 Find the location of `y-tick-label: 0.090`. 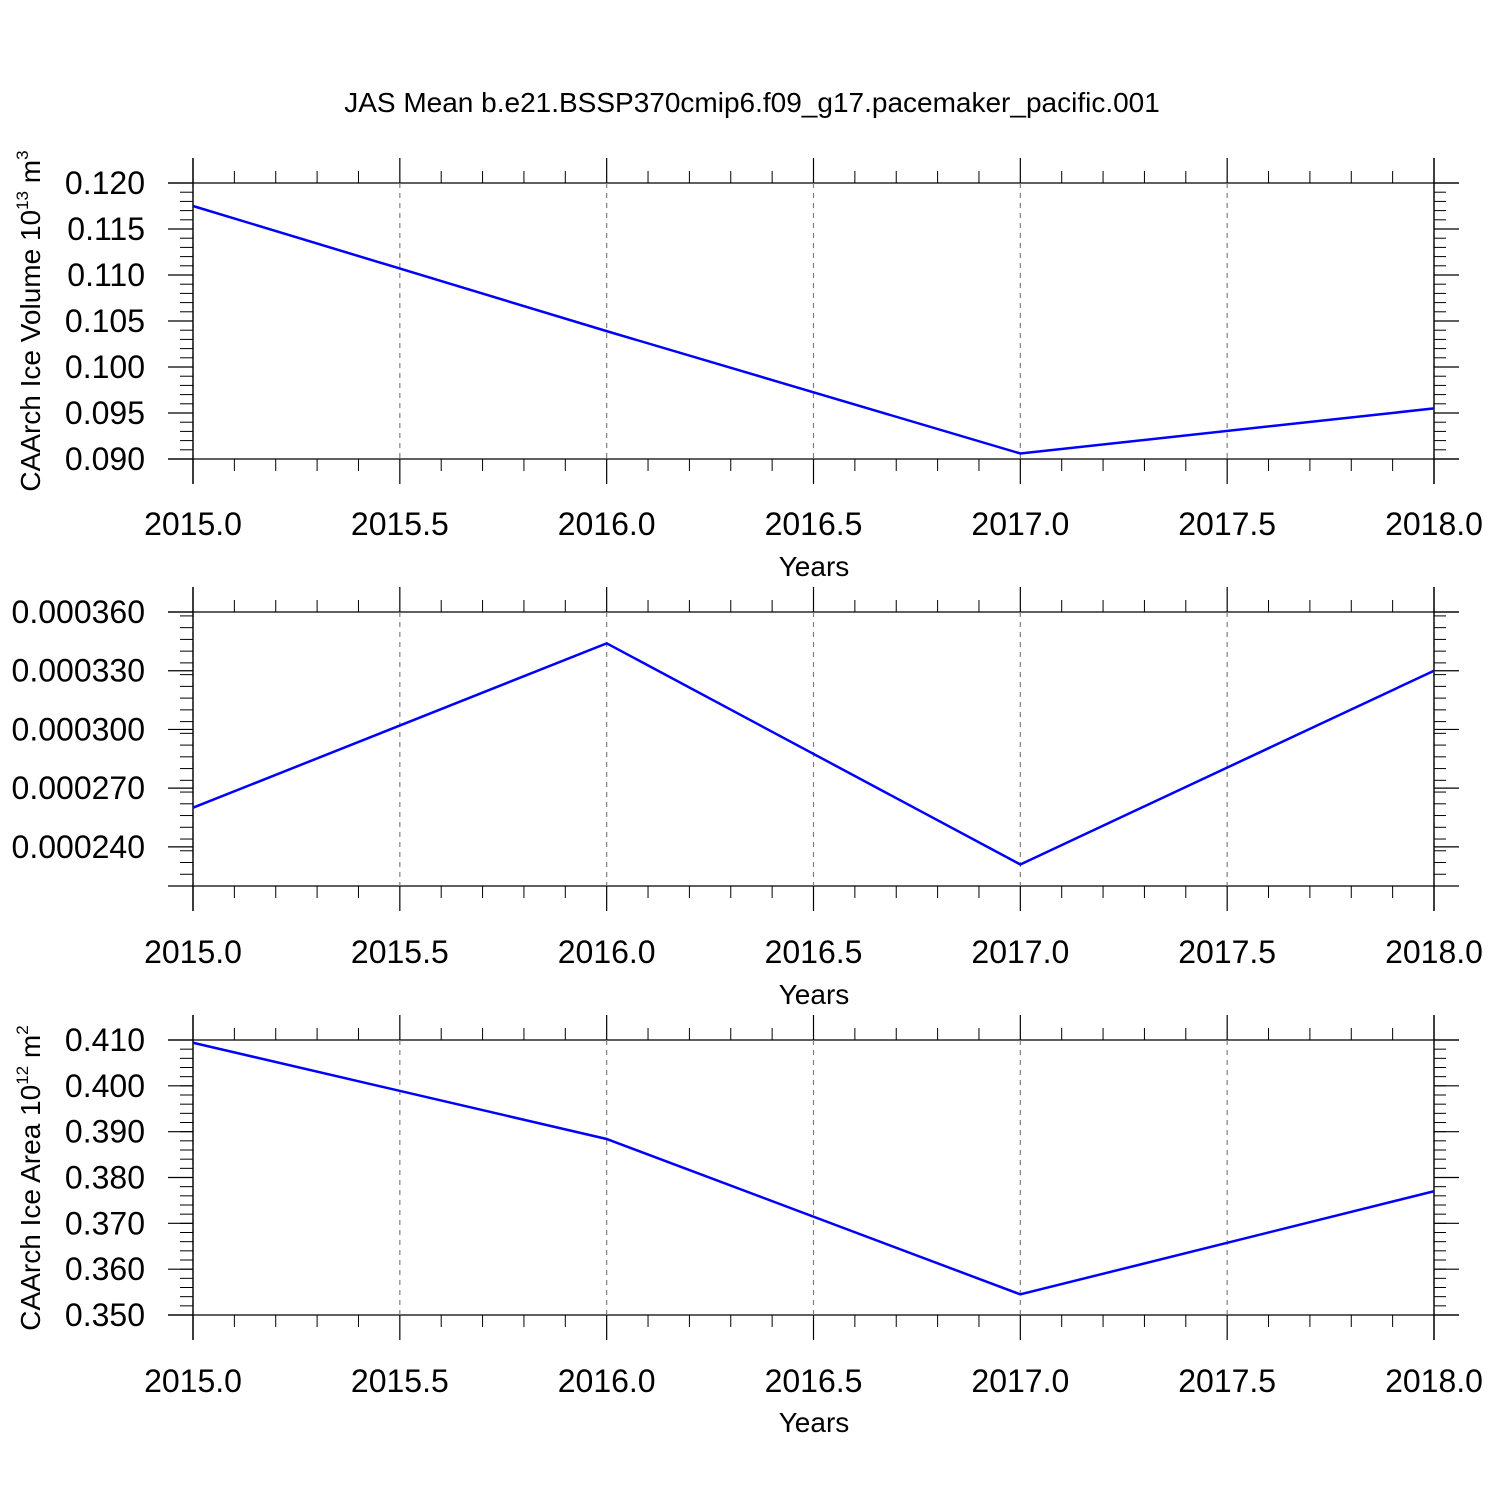

y-tick-label: 0.090 is located at coordinates (105, 459).